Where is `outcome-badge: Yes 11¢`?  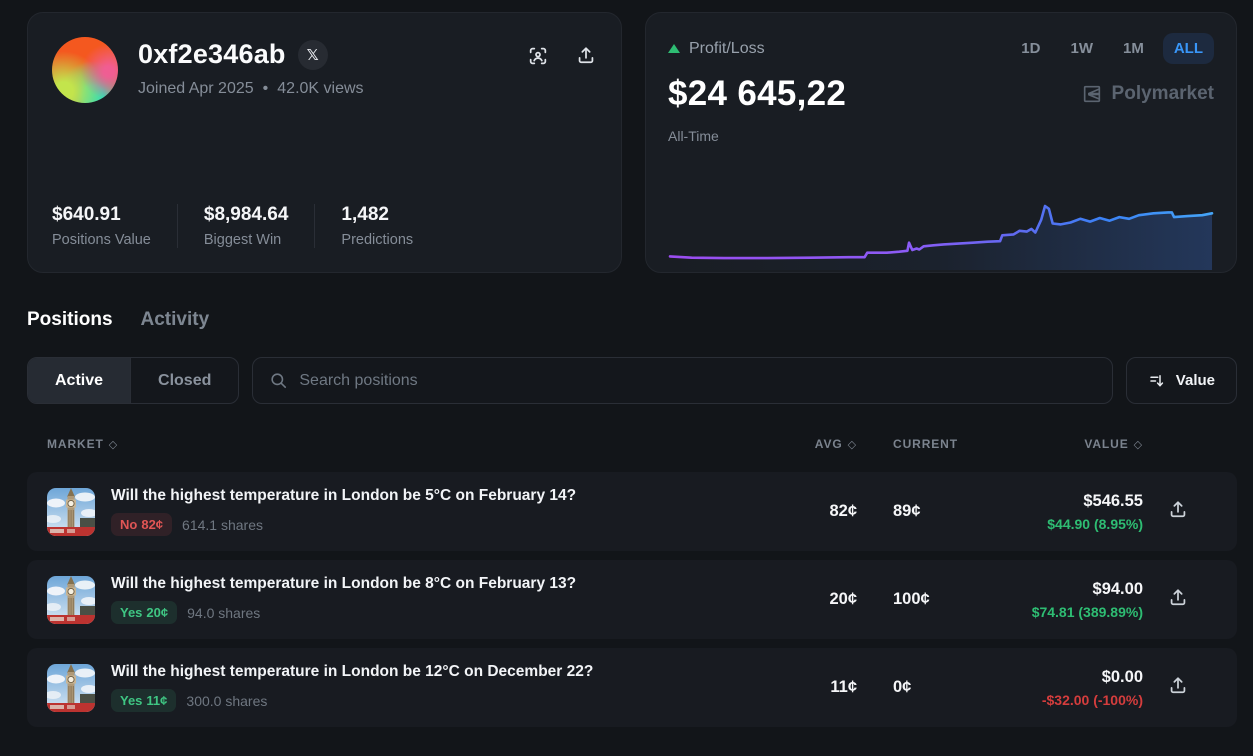 outcome-badge: Yes 11¢ is located at coordinates (144, 700).